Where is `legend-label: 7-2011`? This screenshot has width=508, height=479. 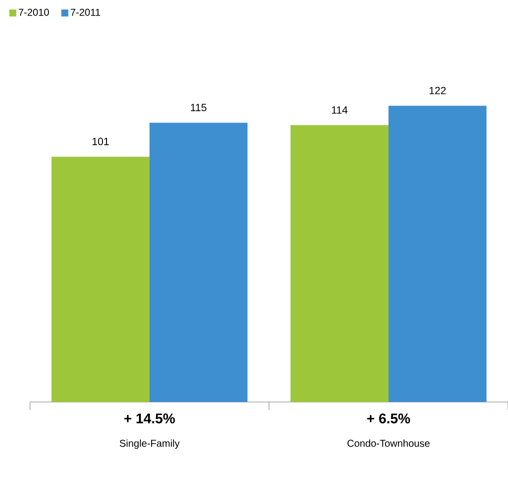
legend-label: 7-2011 is located at coordinates (85, 12).